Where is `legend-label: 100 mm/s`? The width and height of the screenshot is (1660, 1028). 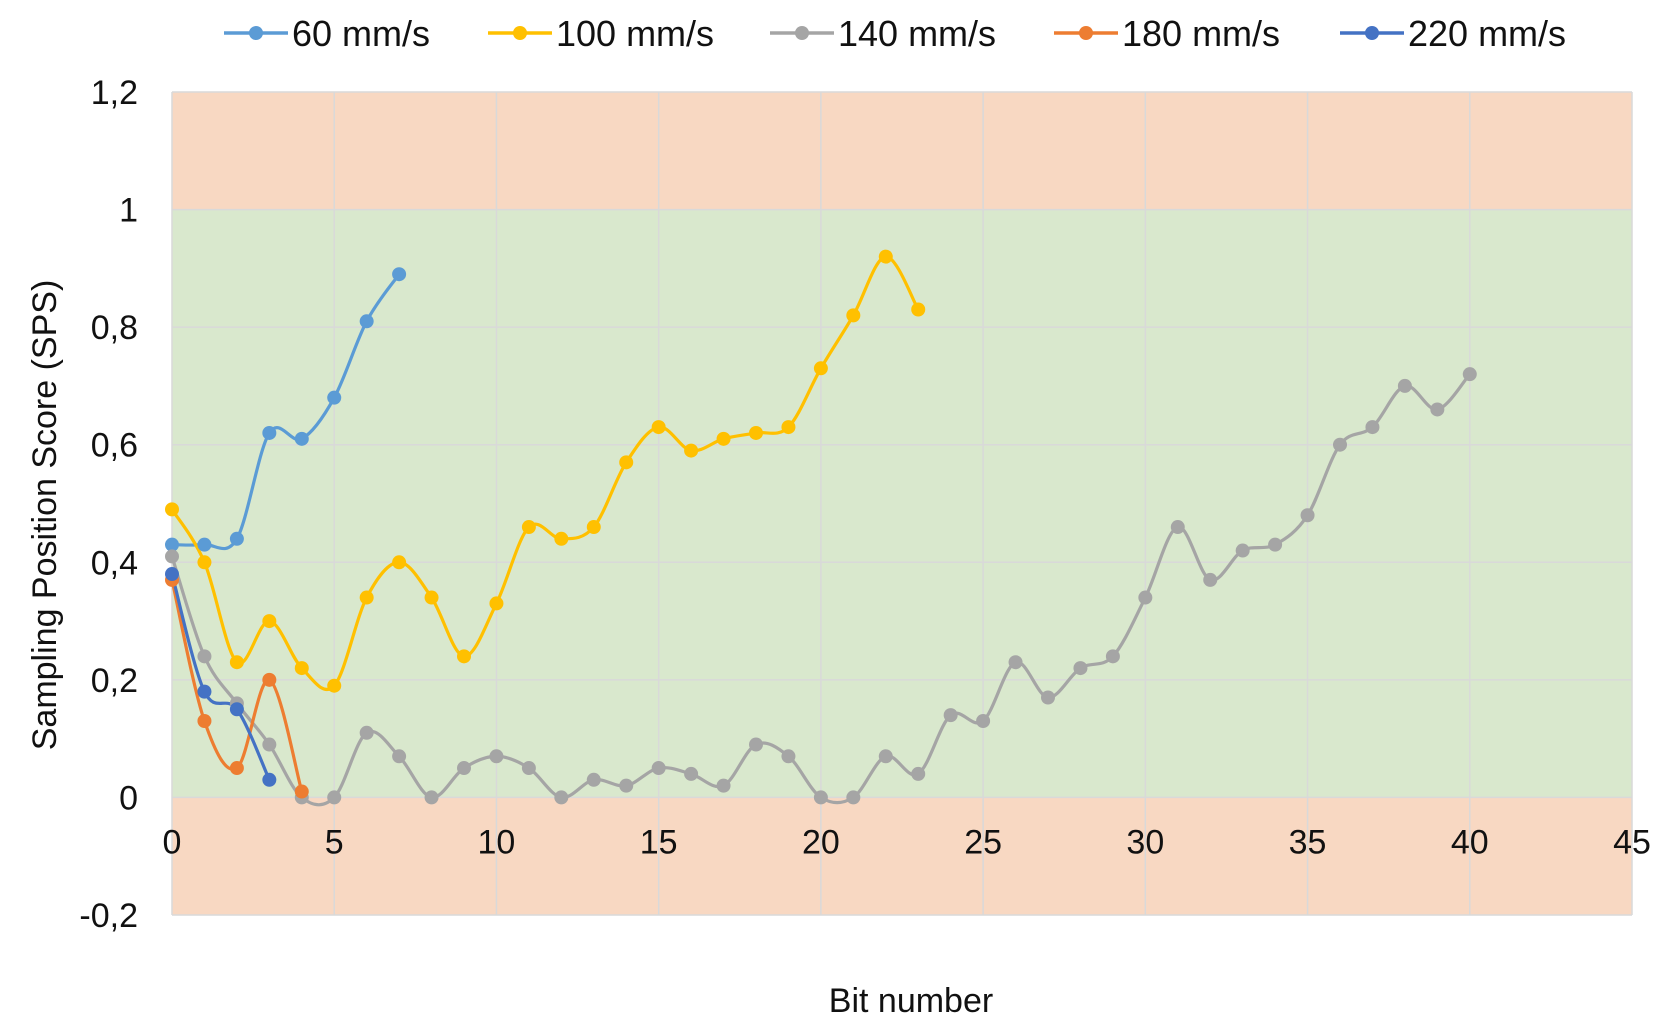 legend-label: 100 mm/s is located at coordinates (635, 33).